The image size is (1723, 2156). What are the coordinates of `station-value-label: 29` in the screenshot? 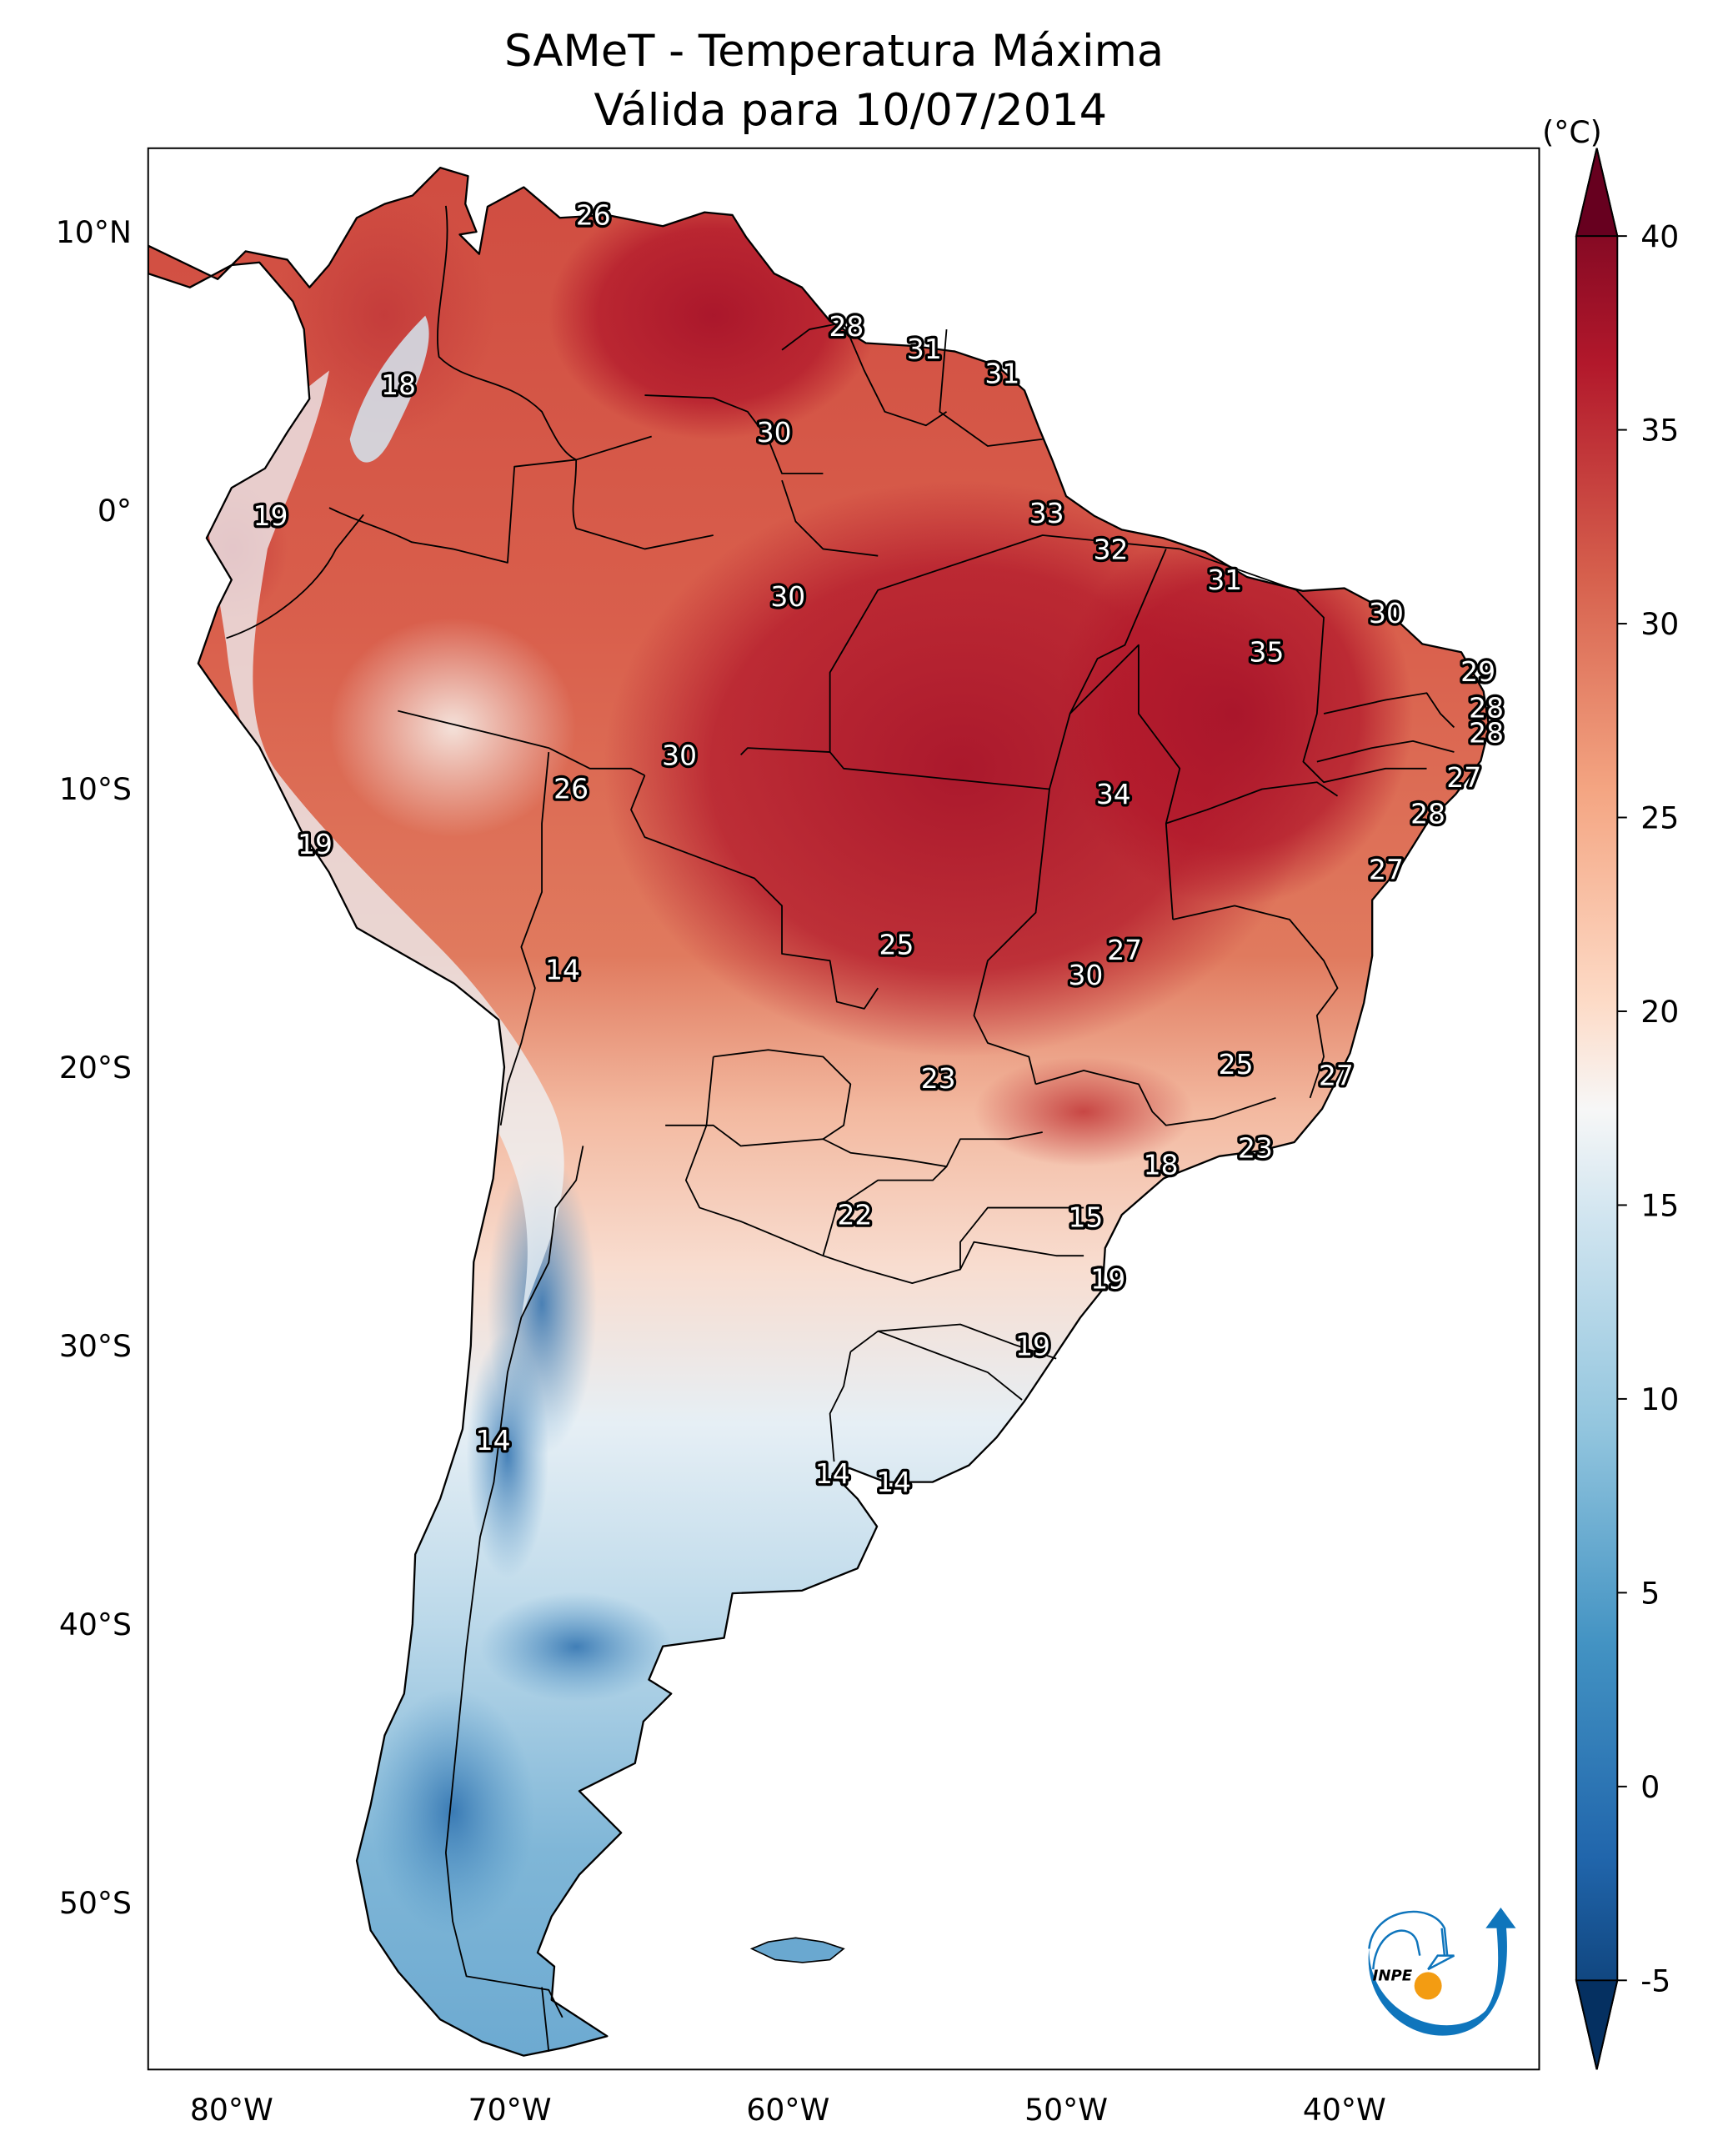 It's located at (1477, 671).